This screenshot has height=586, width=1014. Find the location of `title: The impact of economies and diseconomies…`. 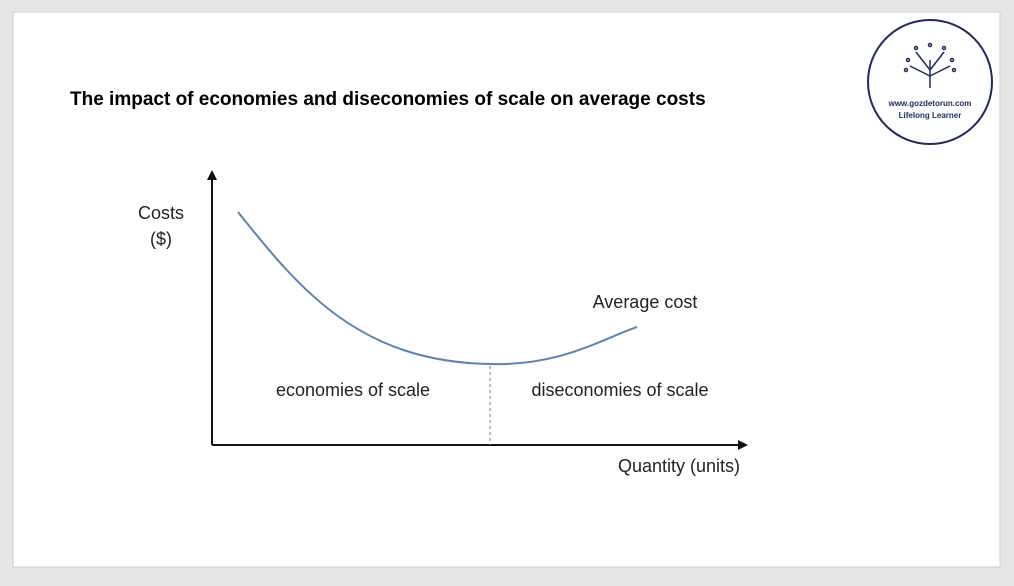

title: The impact of economies and diseconomies… is located at coordinates (388, 99).